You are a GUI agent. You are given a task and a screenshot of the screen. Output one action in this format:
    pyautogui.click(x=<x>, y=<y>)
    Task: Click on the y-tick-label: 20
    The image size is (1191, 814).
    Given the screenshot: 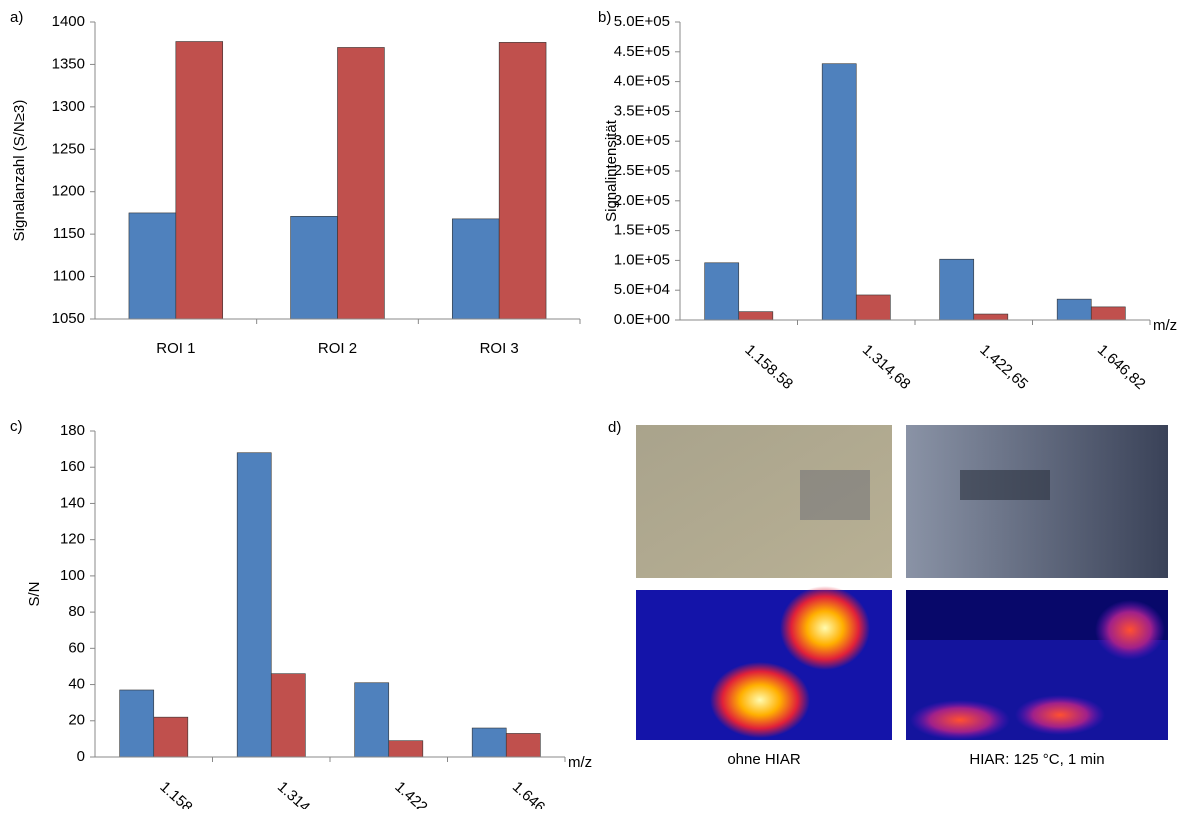 What is the action you would take?
    pyautogui.click(x=76, y=720)
    